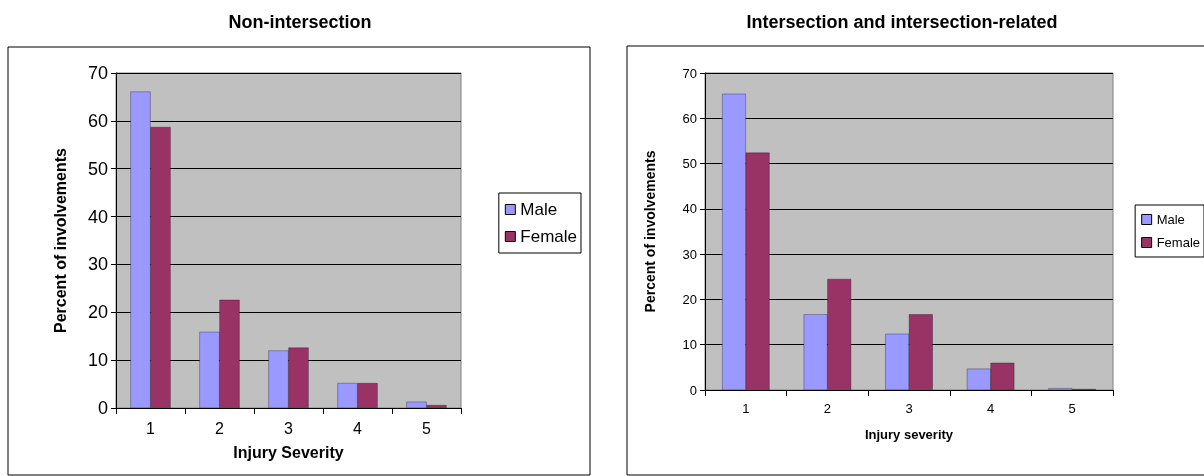  Describe the element at coordinates (909, 434) in the screenshot. I see `x-axis-title: Injury severity` at that location.